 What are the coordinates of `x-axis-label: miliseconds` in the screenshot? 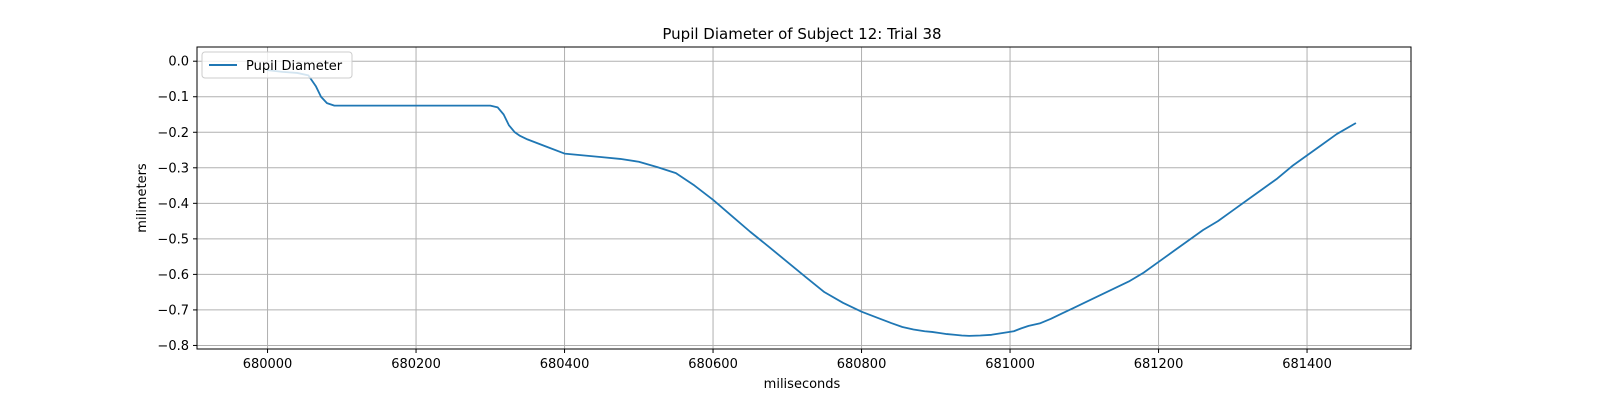 It's located at (802, 384).